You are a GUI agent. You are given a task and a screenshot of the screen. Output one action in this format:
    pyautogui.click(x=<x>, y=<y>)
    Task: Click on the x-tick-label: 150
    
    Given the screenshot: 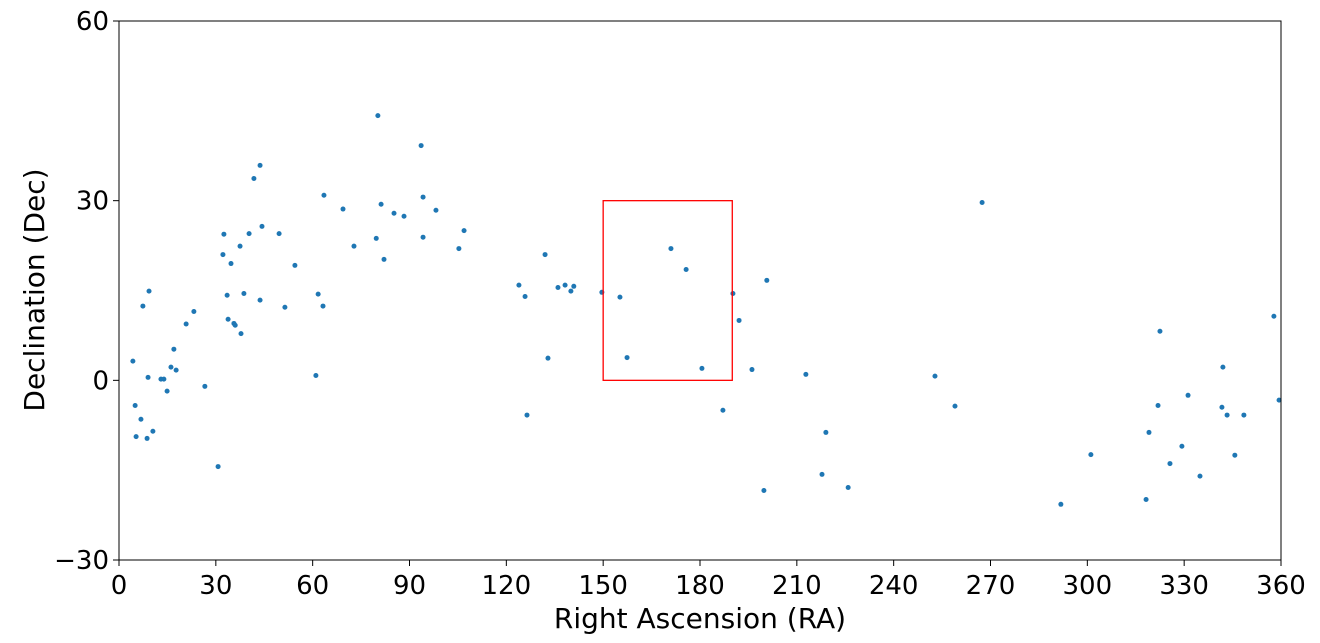 What is the action you would take?
    pyautogui.click(x=603, y=586)
    